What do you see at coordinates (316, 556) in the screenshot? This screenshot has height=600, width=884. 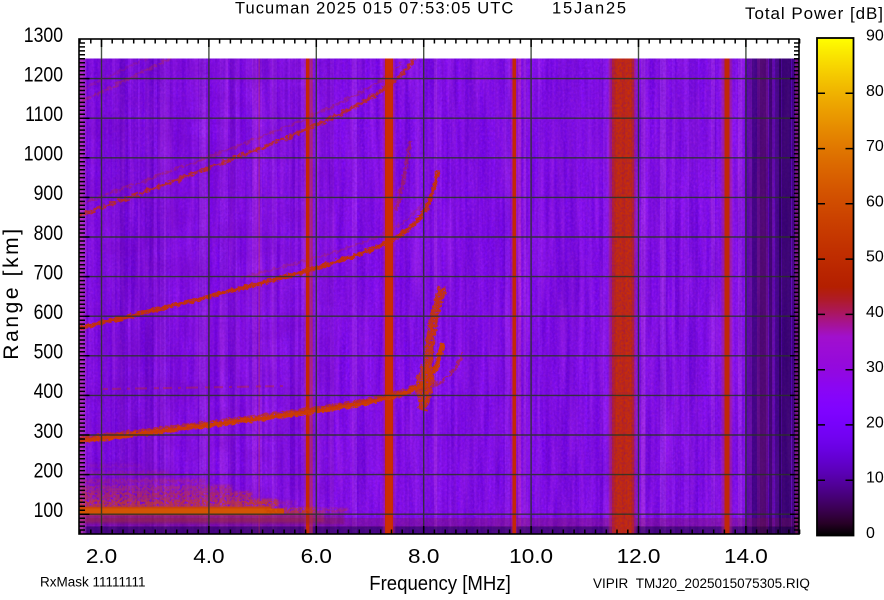 I see `svg-text: 6.0` at bounding box center [316, 556].